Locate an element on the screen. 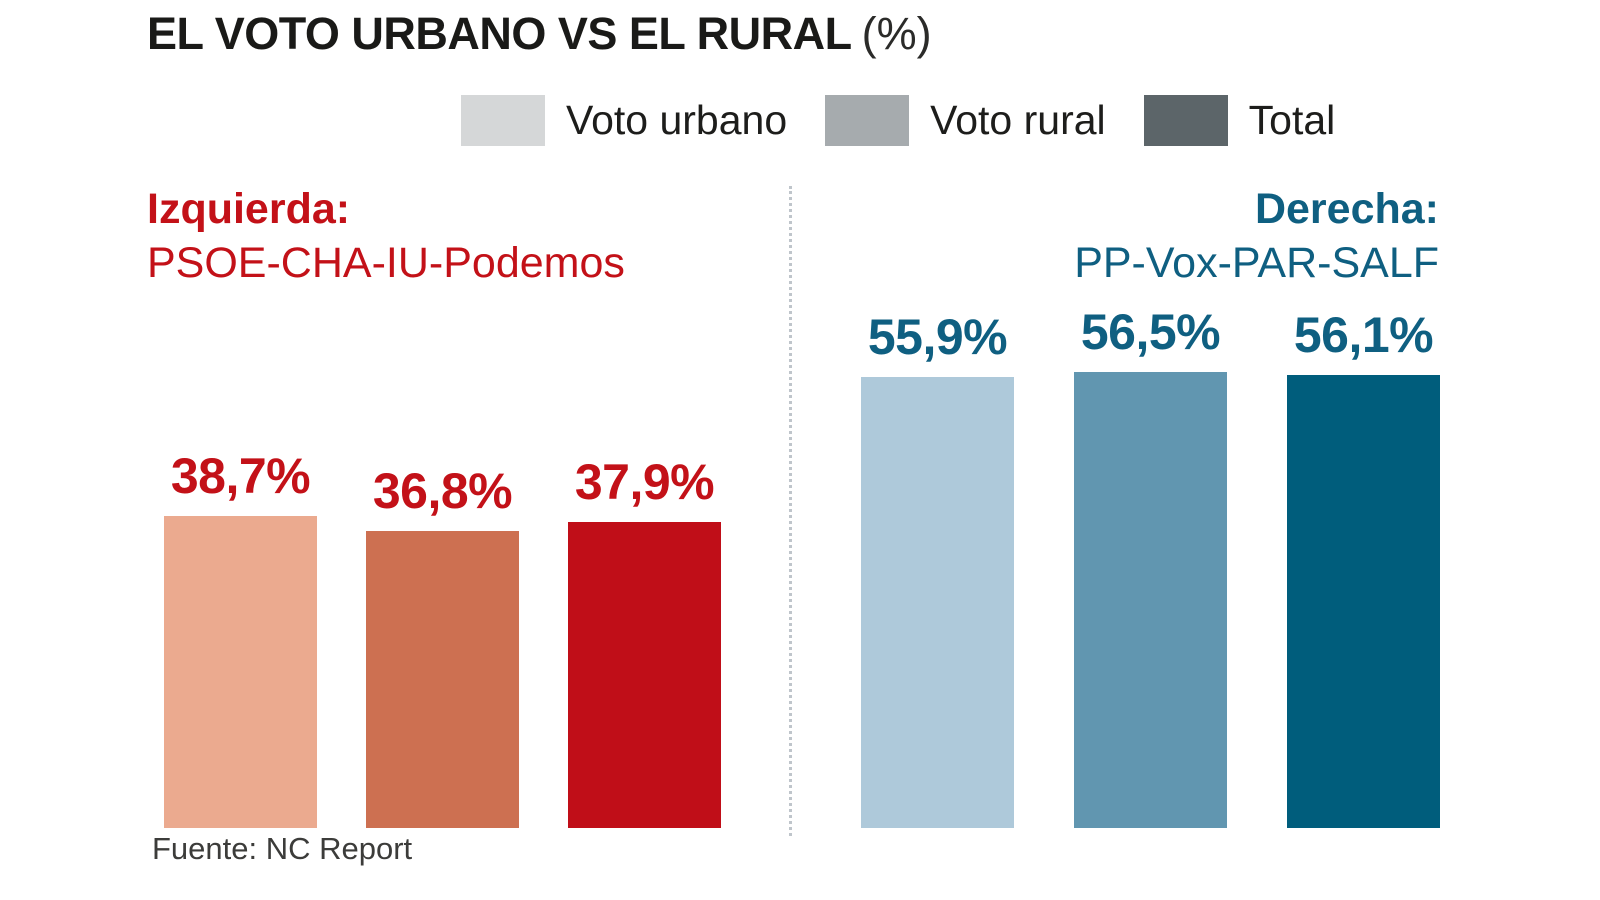  chart-title-unit: (%) is located at coordinates (896, 33).